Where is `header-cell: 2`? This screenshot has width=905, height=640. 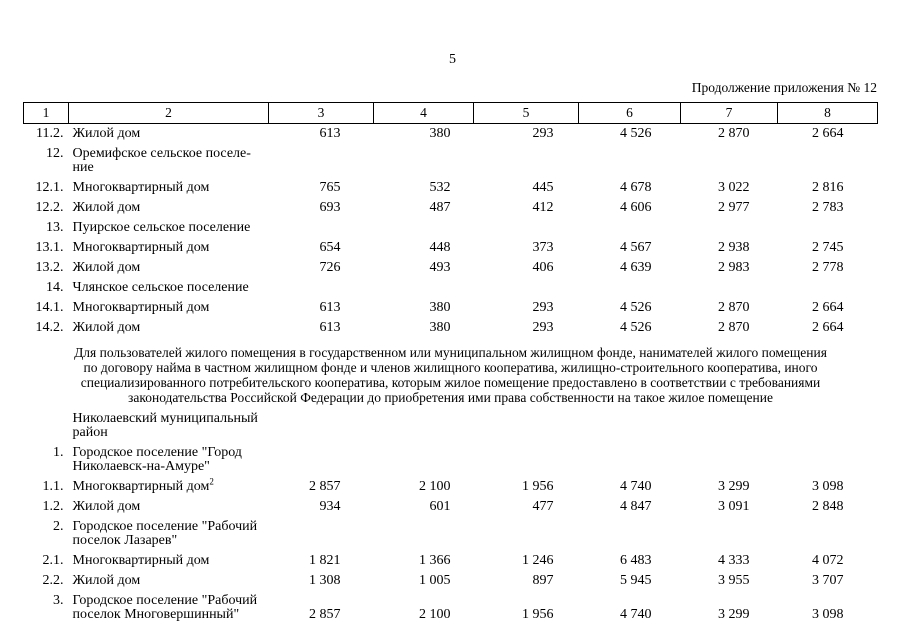 header-cell: 2 is located at coordinates (168, 113).